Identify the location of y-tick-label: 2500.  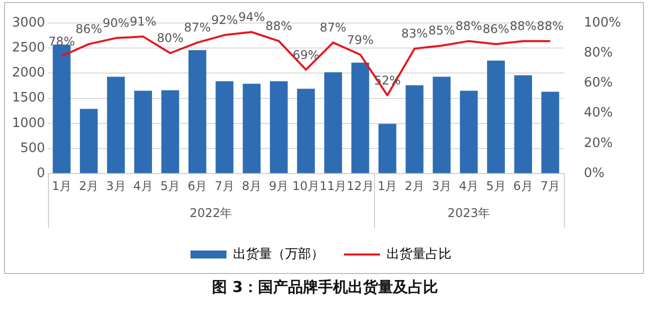
(29, 48).